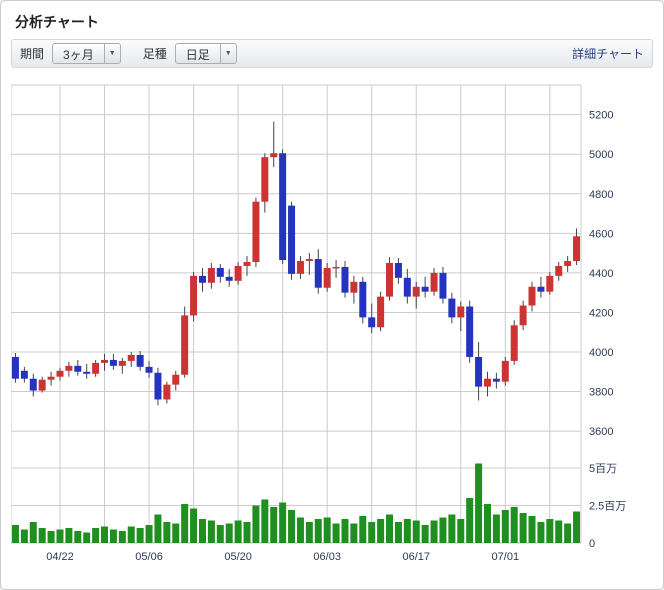  What do you see at coordinates (154, 54) in the screenshot?
I see `candle-type-label: 足種` at bounding box center [154, 54].